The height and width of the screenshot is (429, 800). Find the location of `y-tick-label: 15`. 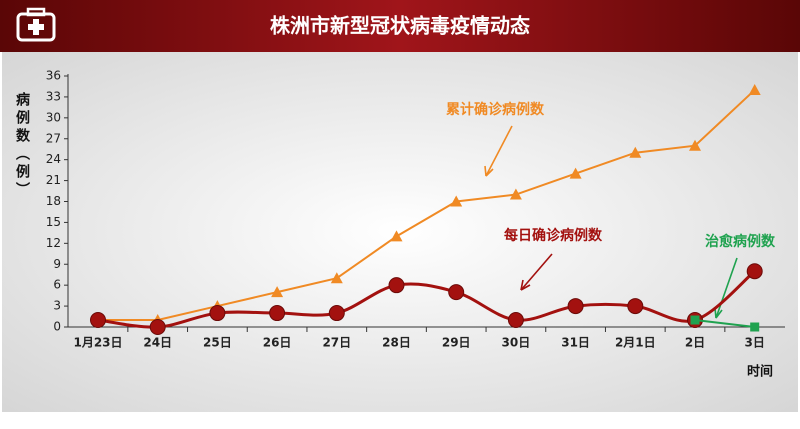

y-tick-label: 15 is located at coordinates (53, 222).